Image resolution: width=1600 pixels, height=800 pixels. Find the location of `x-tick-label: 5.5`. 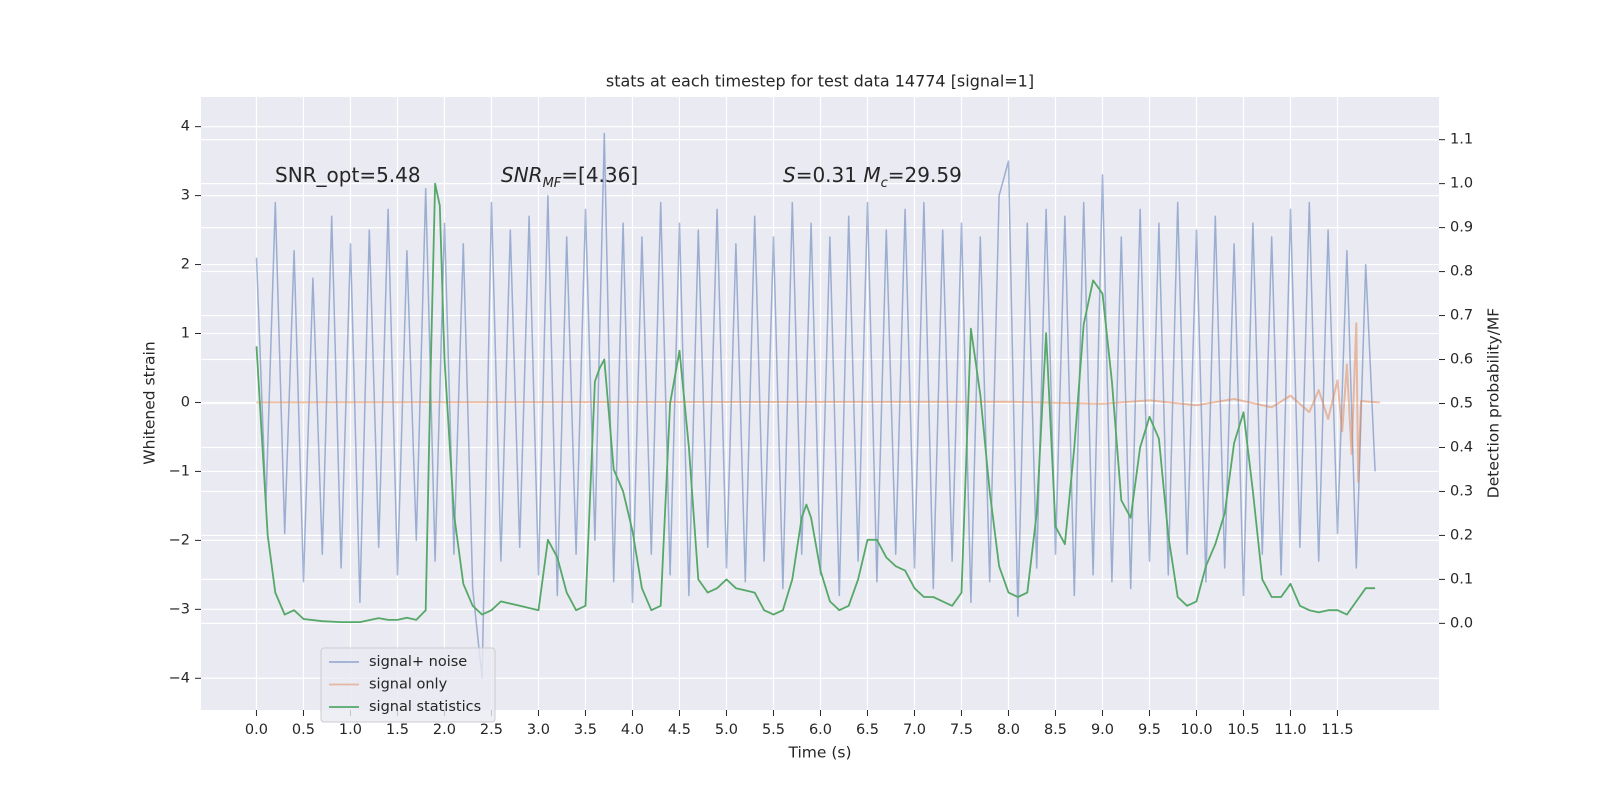

x-tick-label: 5.5 is located at coordinates (773, 730).